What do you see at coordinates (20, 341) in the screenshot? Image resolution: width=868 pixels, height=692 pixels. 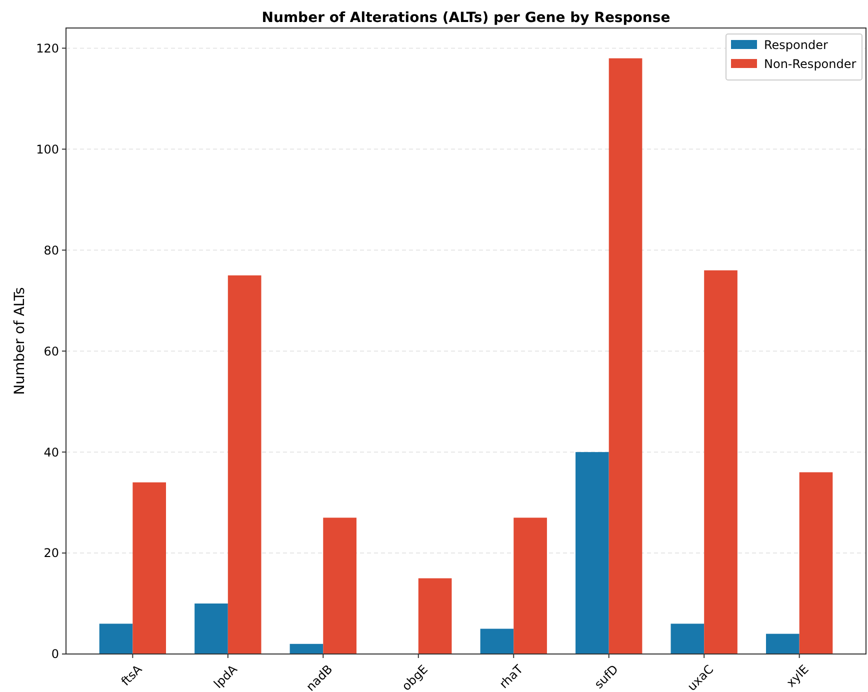 I see `y-axis-title: Number of ALTs` at bounding box center [20, 341].